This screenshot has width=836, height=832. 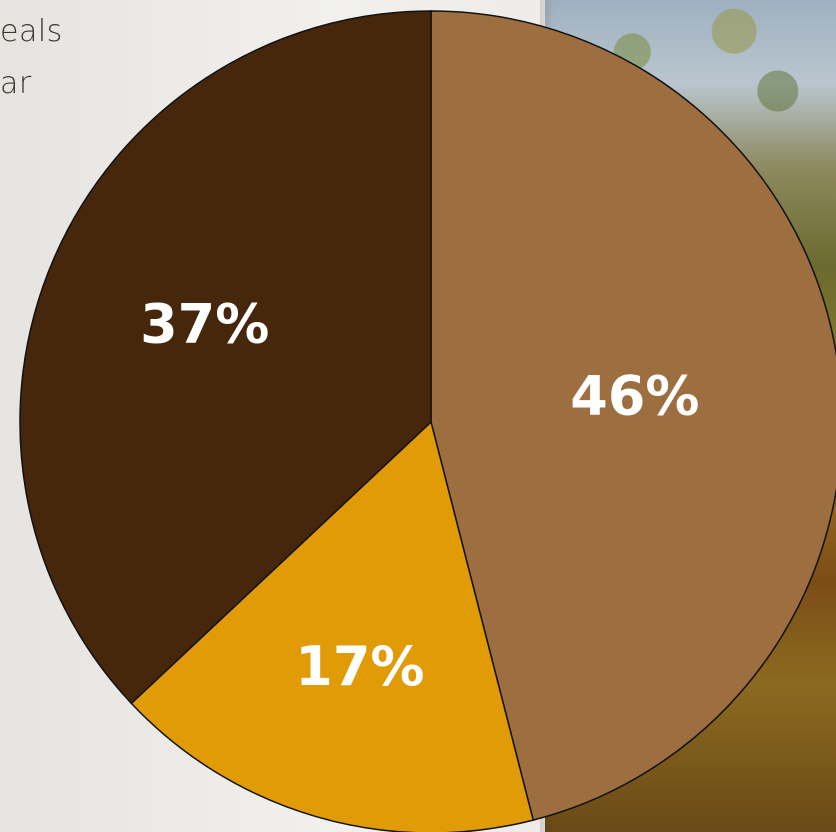 I want to click on pie-label-17: 17%, so click(x=359, y=666).